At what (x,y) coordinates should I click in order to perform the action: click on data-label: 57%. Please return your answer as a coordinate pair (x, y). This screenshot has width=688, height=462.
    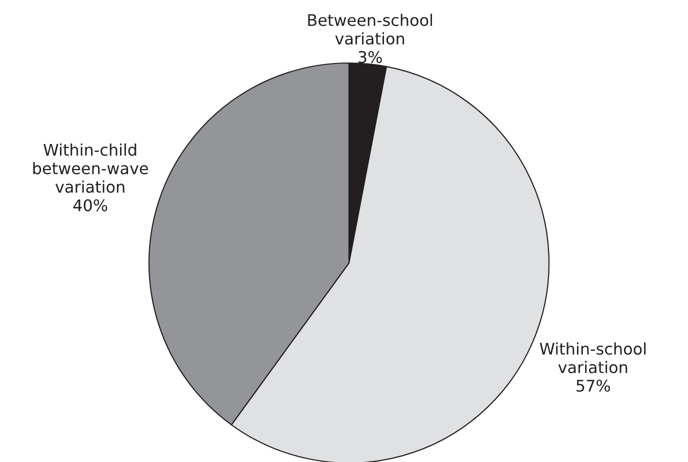
    Looking at the image, I should click on (593, 386).